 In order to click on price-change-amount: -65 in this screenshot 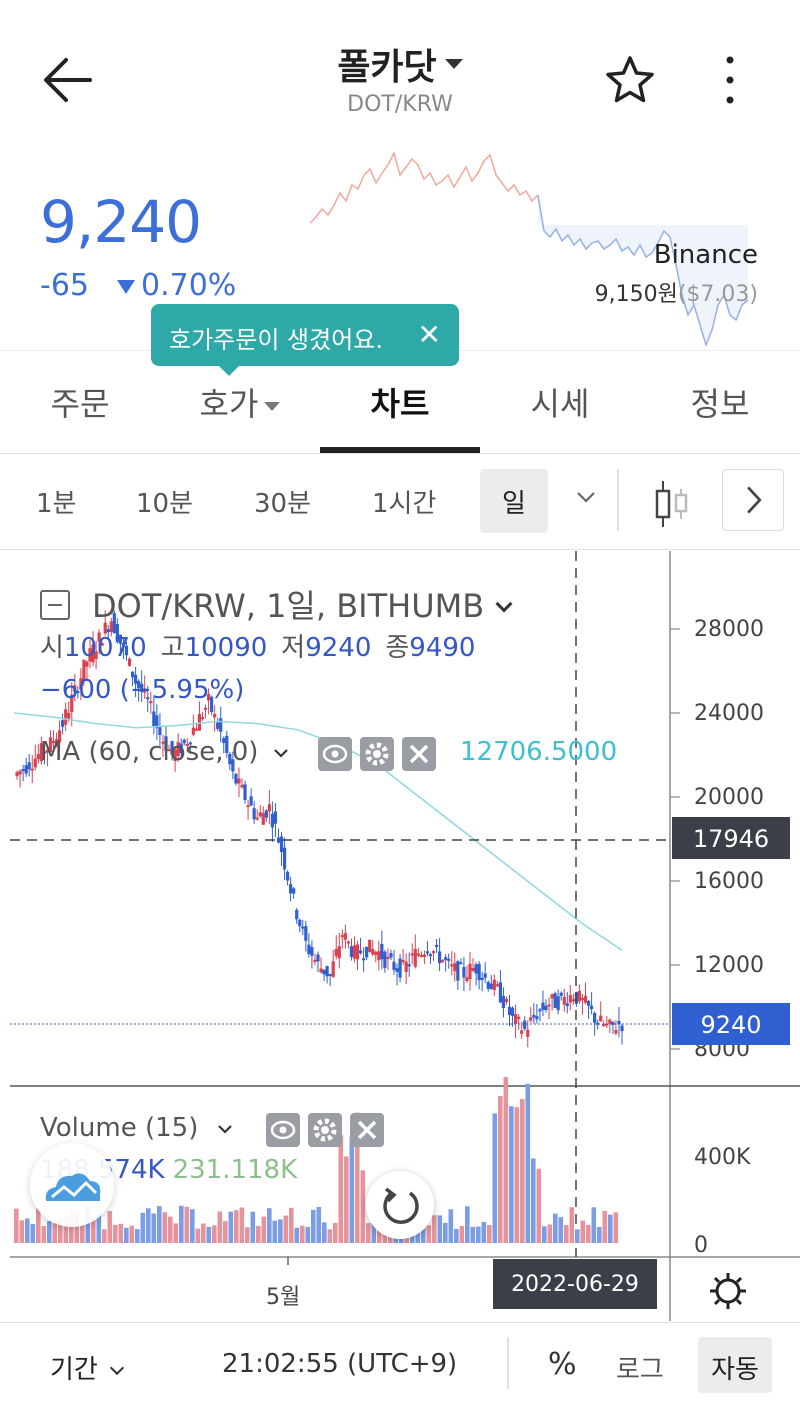, I will do `click(64, 285)`.